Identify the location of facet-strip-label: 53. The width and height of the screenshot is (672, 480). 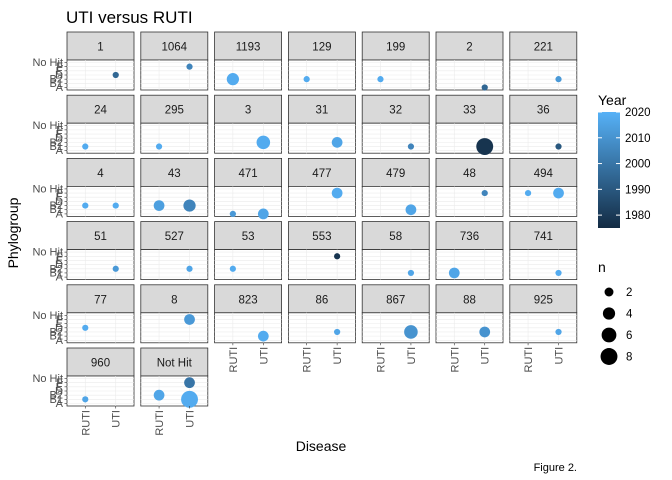
(248, 237).